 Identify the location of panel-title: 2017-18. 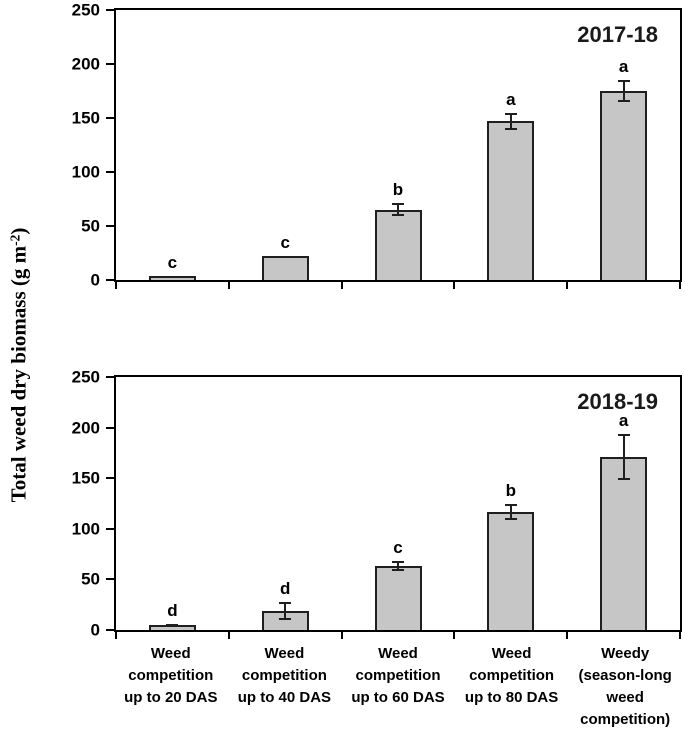
(617, 34).